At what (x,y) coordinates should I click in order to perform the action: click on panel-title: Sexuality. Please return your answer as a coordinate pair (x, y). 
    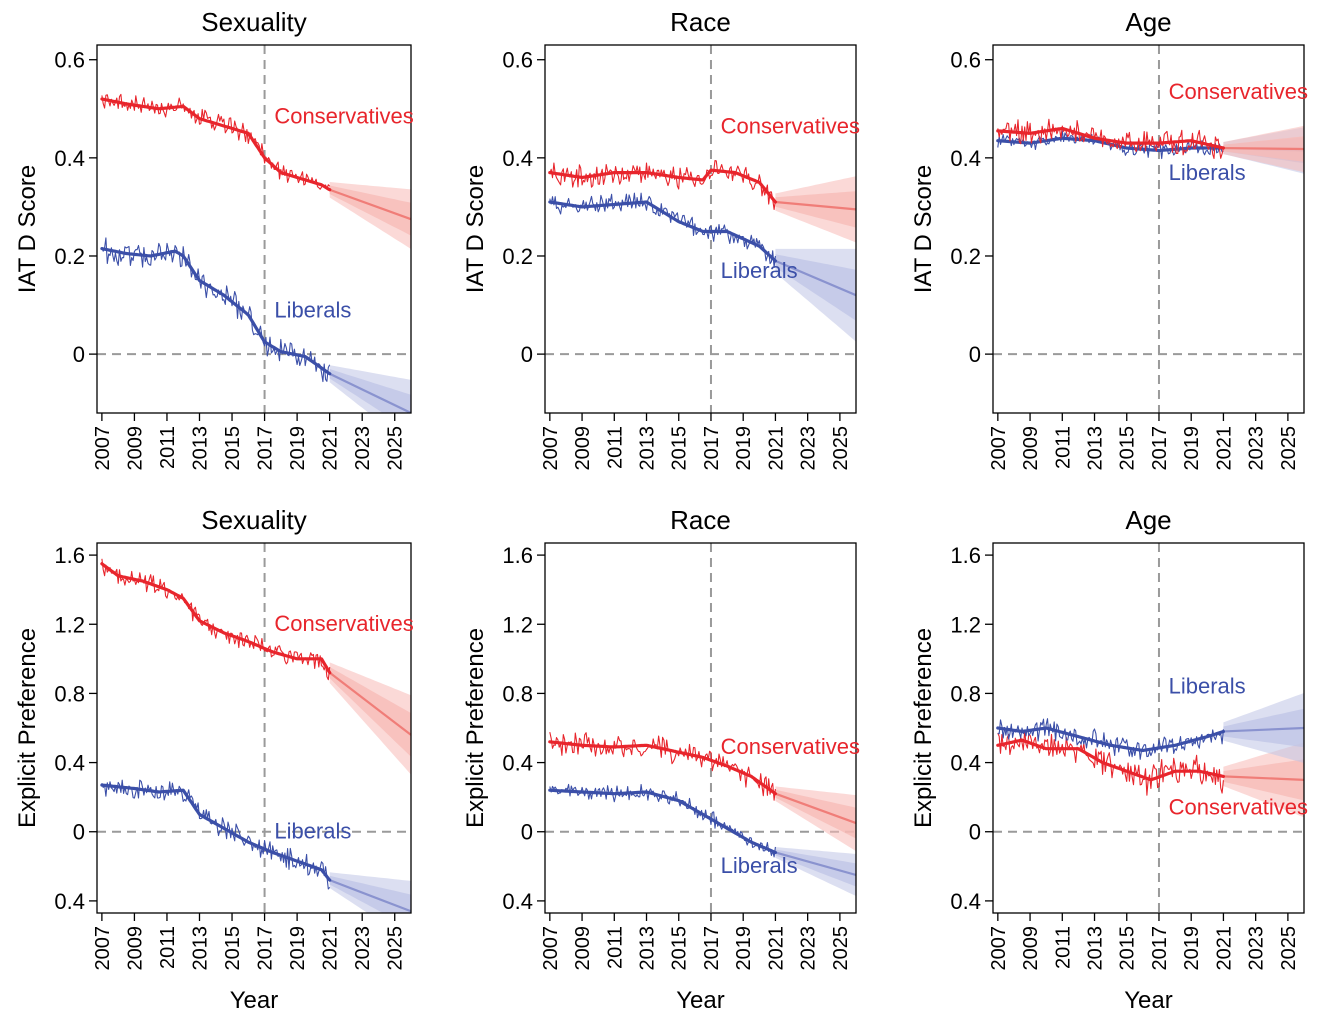
    Looking at the image, I should click on (254, 22).